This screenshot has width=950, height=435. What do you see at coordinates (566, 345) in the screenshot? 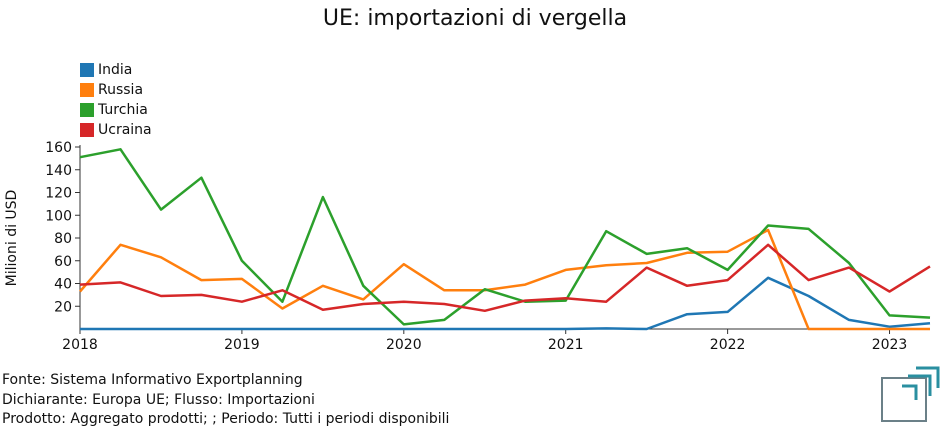
I see `x-tick-label: 2021` at bounding box center [566, 345].